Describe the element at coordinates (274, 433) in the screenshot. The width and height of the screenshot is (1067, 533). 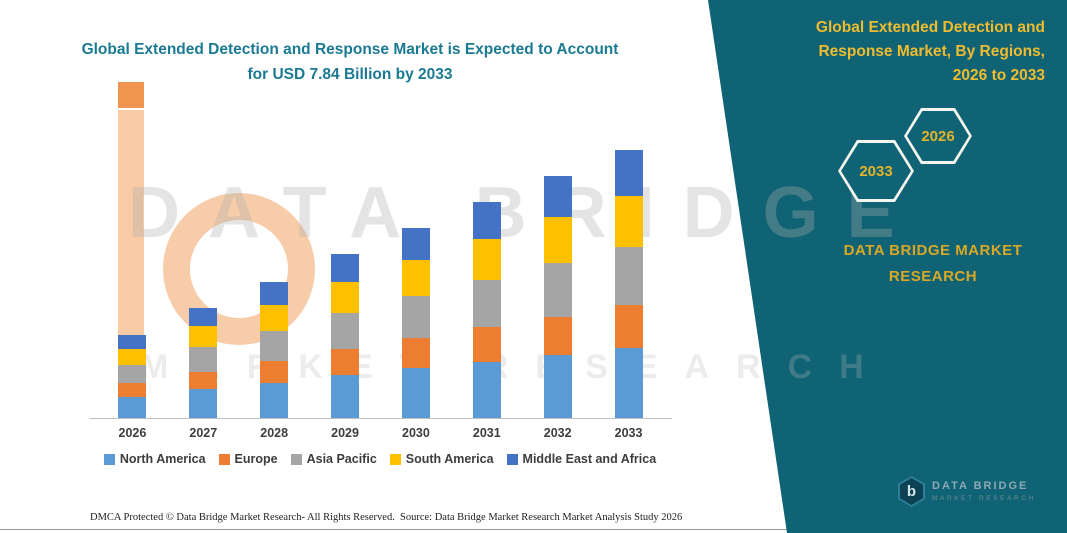
I see `x-axis-label-2028: 2028` at that location.